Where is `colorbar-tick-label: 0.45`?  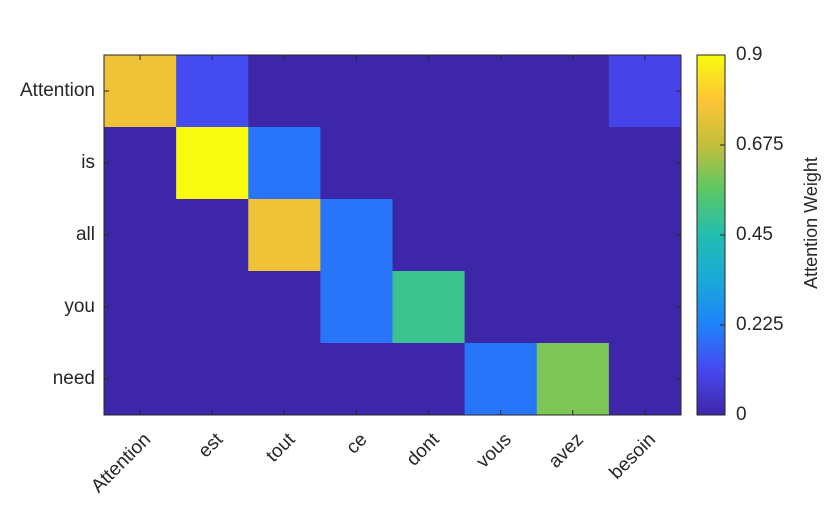 colorbar-tick-label: 0.45 is located at coordinates (754, 234).